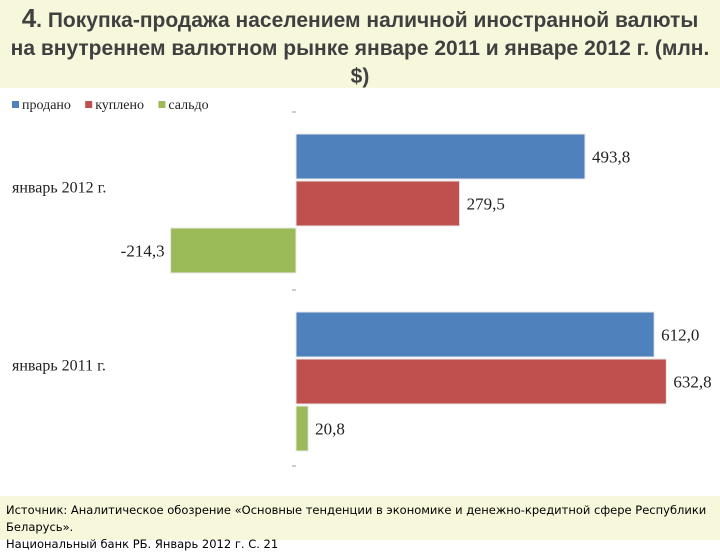 The width and height of the screenshot is (720, 553). I want to click on bar-сальдо-1, so click(302, 428).